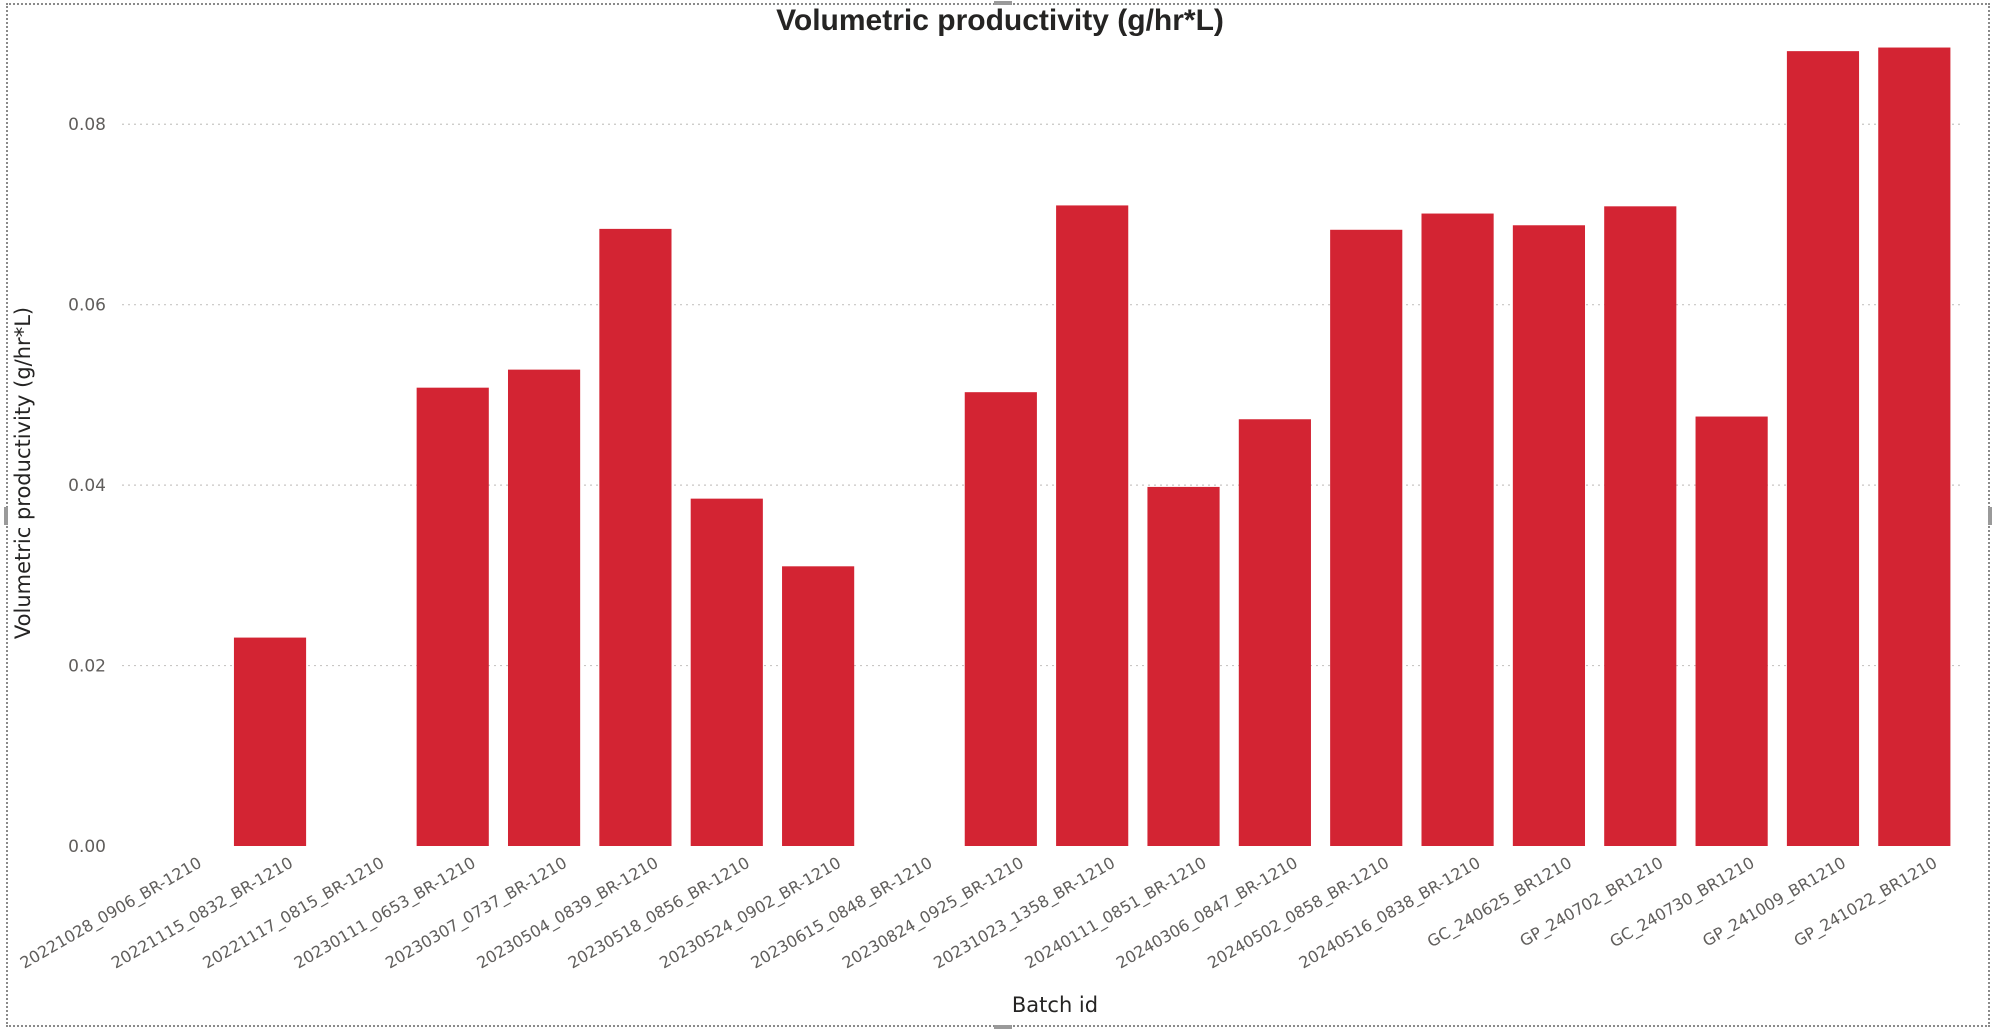 The width and height of the screenshot is (1992, 1032). Describe the element at coordinates (6, 516) in the screenshot. I see `resize-handle-left` at that location.